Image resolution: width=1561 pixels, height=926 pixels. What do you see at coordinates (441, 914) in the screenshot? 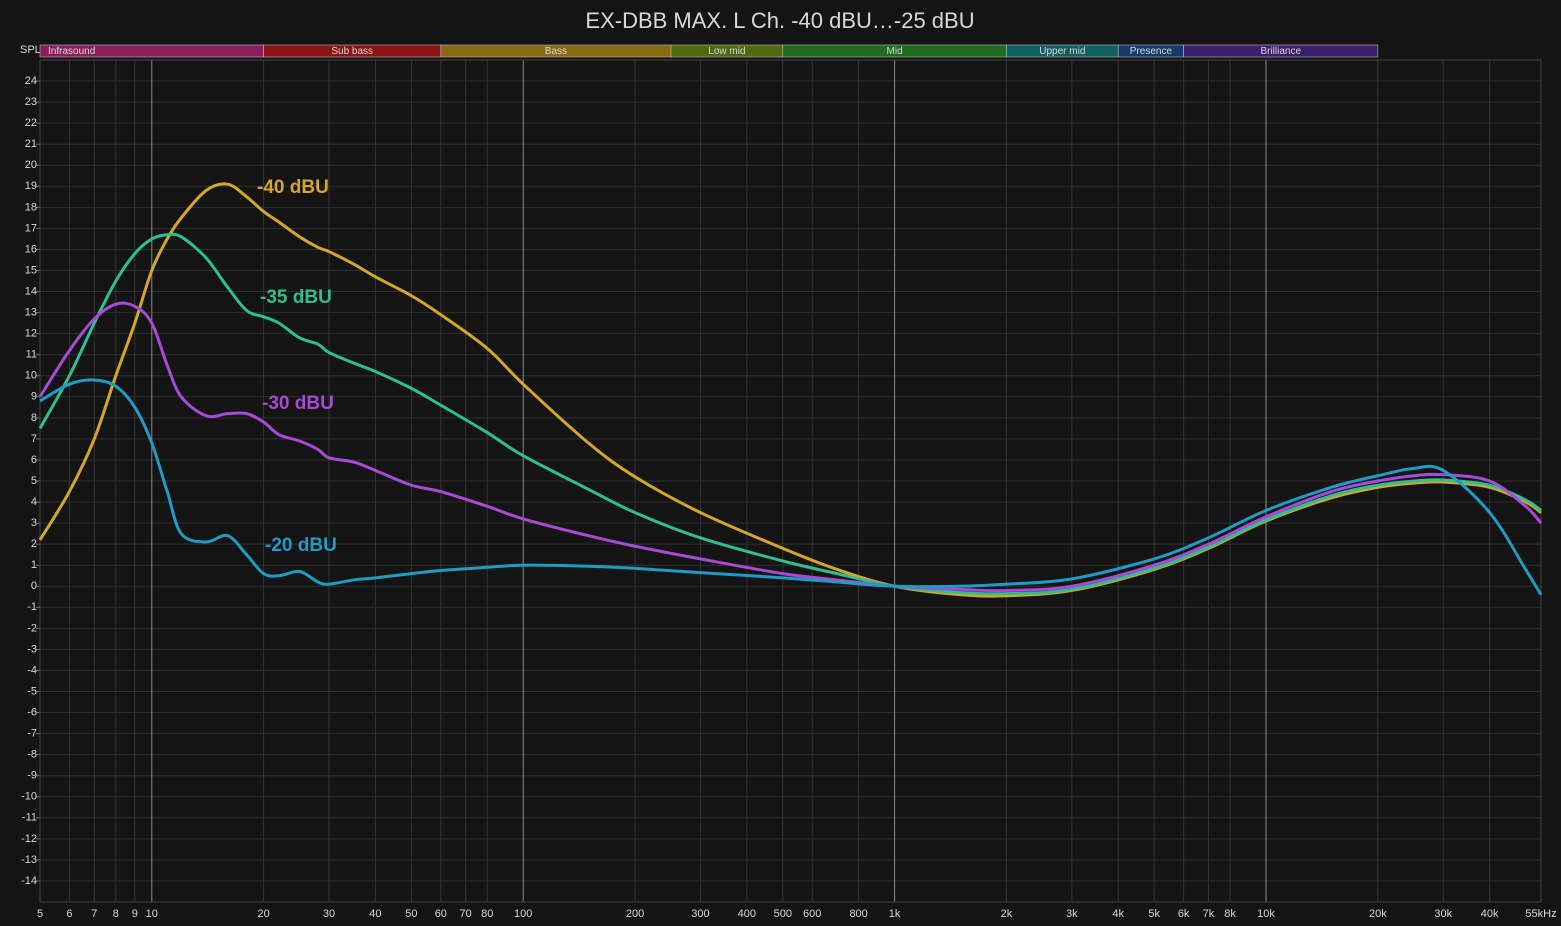
I see `x-tick-label: 60` at bounding box center [441, 914].